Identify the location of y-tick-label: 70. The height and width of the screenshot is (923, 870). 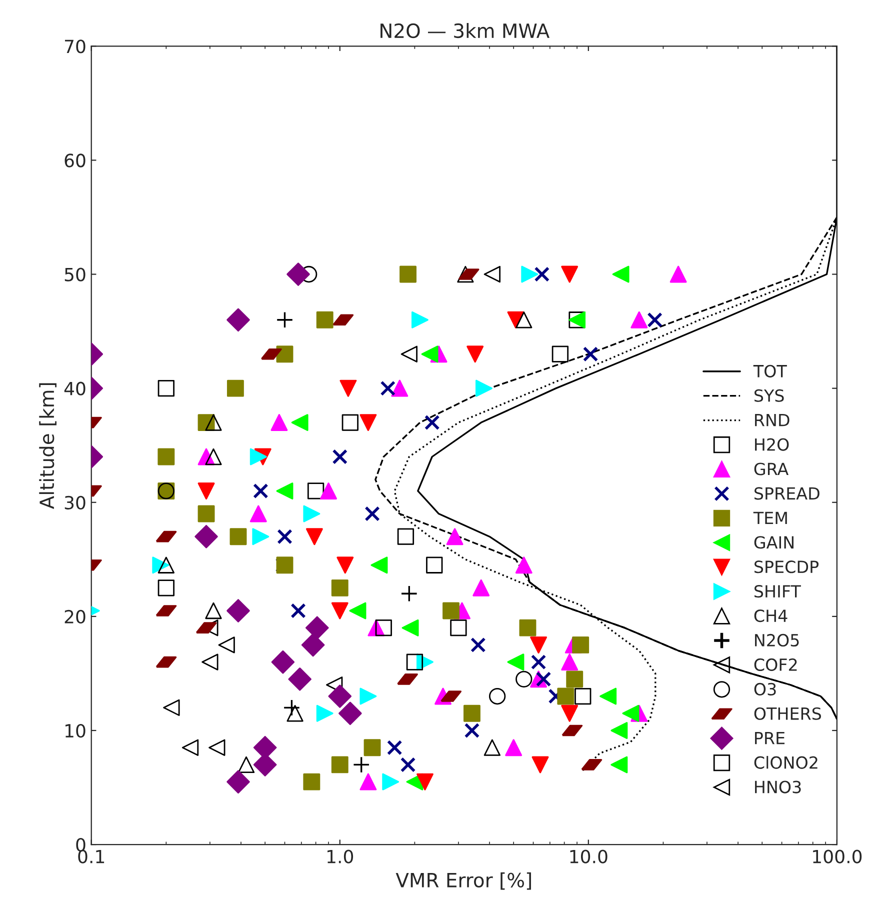
(75, 47).